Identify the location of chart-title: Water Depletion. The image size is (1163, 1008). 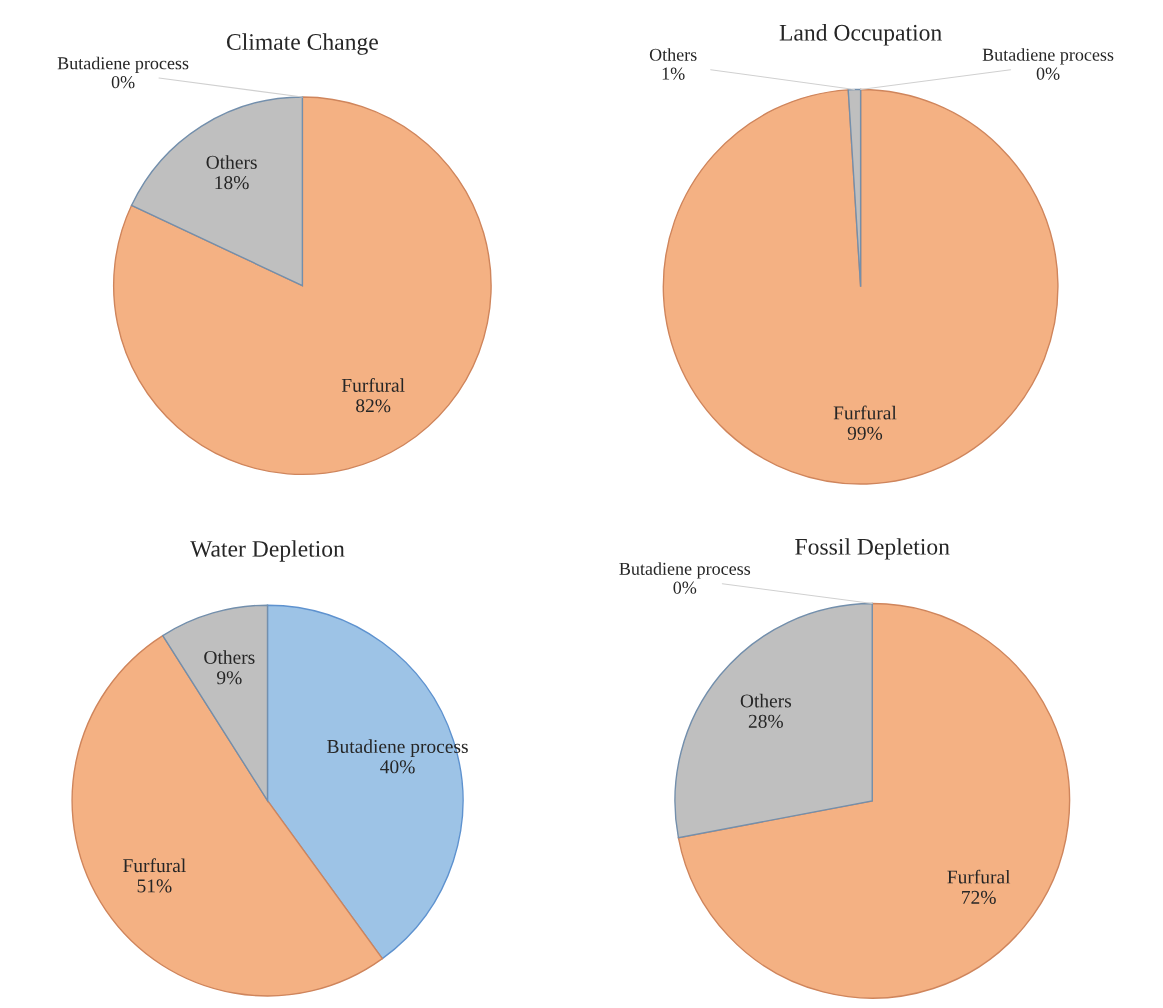
(267, 551).